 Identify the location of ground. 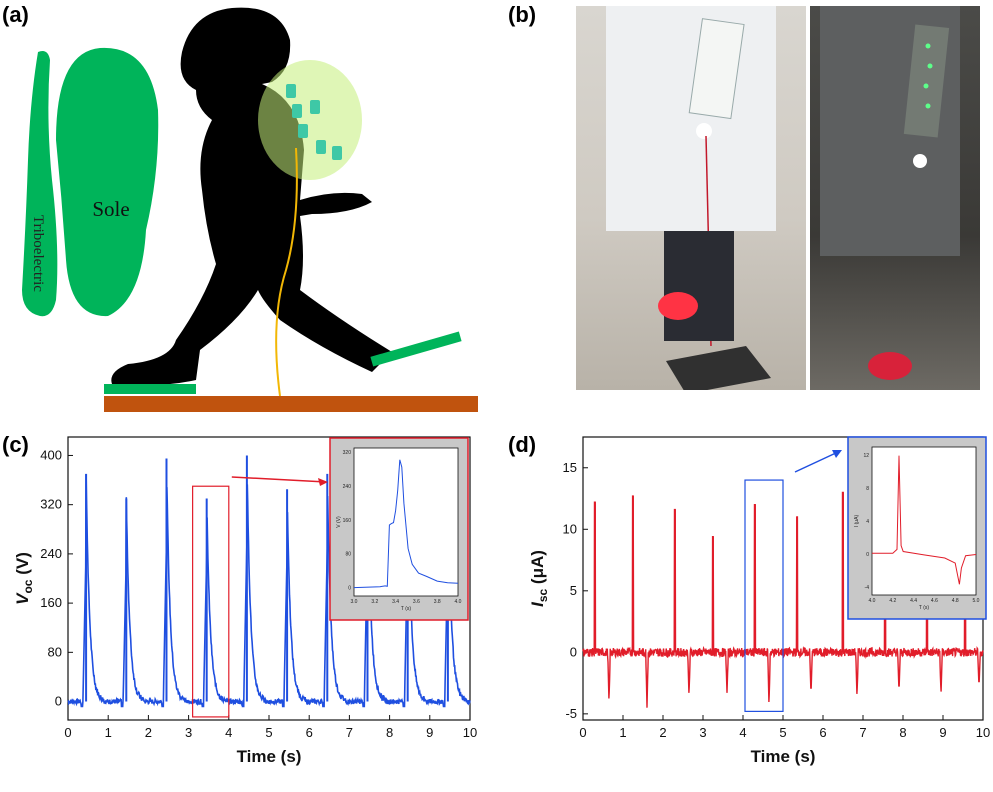
(291, 404).